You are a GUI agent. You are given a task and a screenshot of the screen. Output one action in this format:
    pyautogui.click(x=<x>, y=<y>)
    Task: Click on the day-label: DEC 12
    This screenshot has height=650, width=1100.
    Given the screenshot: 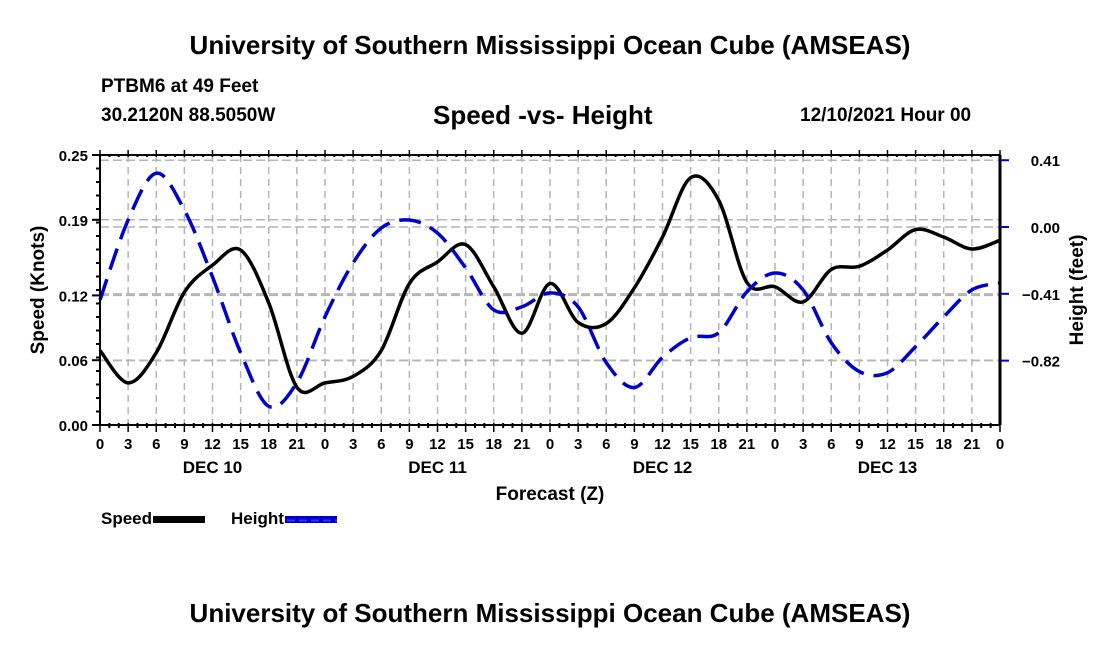 What is the action you would take?
    pyautogui.click(x=663, y=467)
    